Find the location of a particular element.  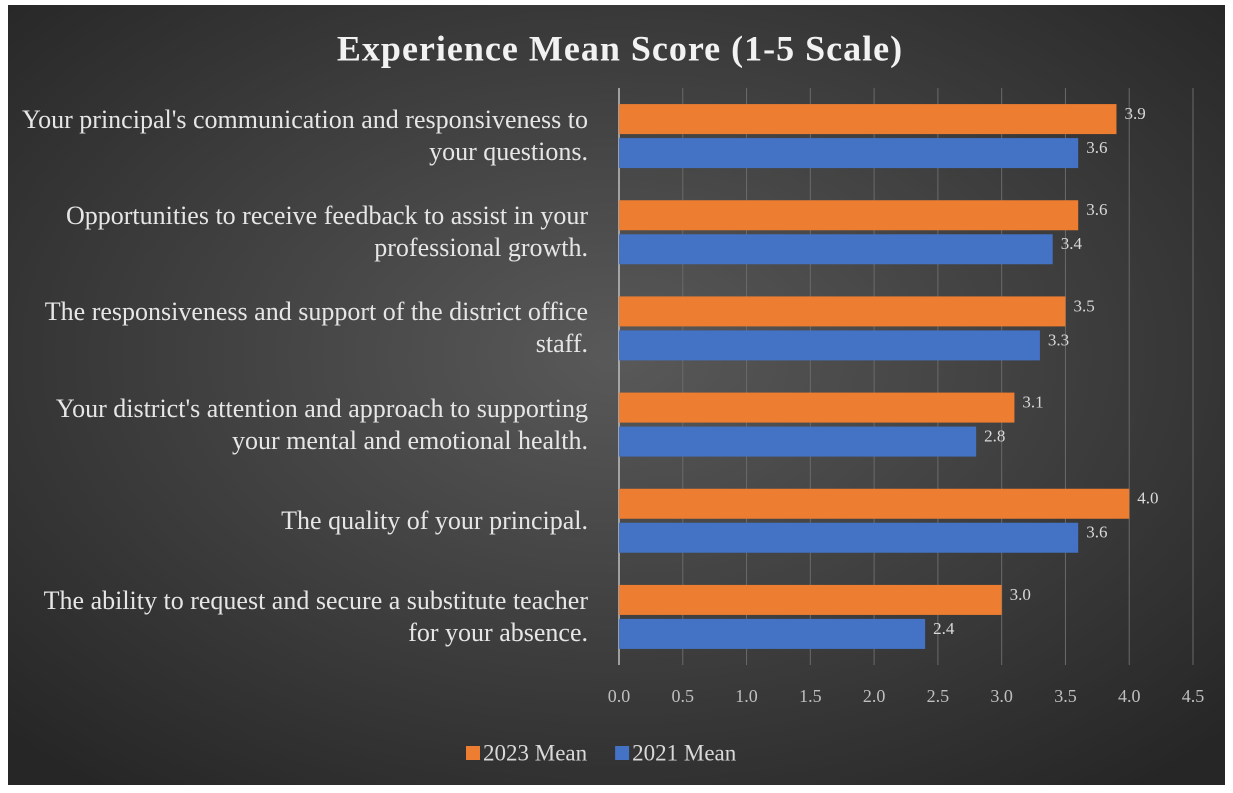

x-tick-label: 1.5 is located at coordinates (810, 696).